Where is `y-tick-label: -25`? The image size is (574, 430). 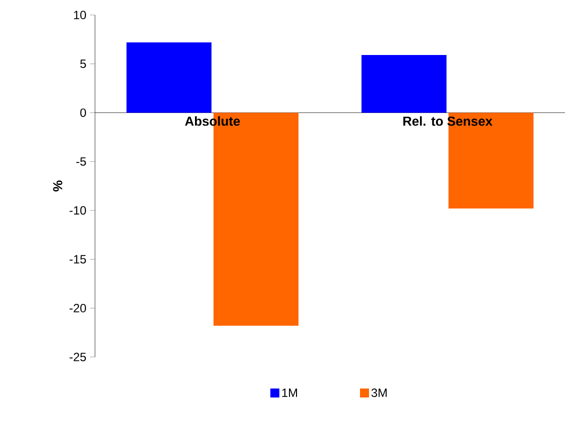 y-tick-label: -25 is located at coordinates (78, 357).